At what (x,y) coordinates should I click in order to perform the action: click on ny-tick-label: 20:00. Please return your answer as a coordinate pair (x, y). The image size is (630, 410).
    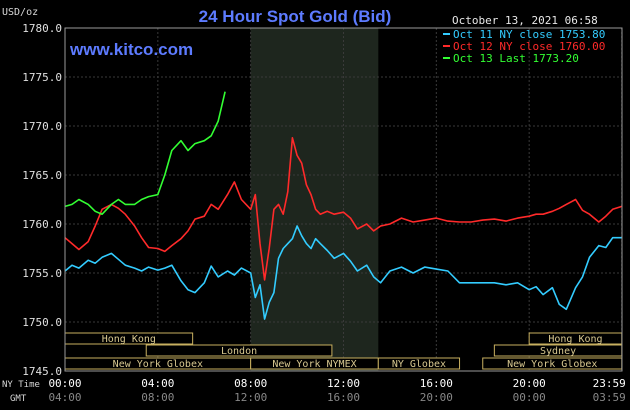
    Looking at the image, I should click on (529, 383).